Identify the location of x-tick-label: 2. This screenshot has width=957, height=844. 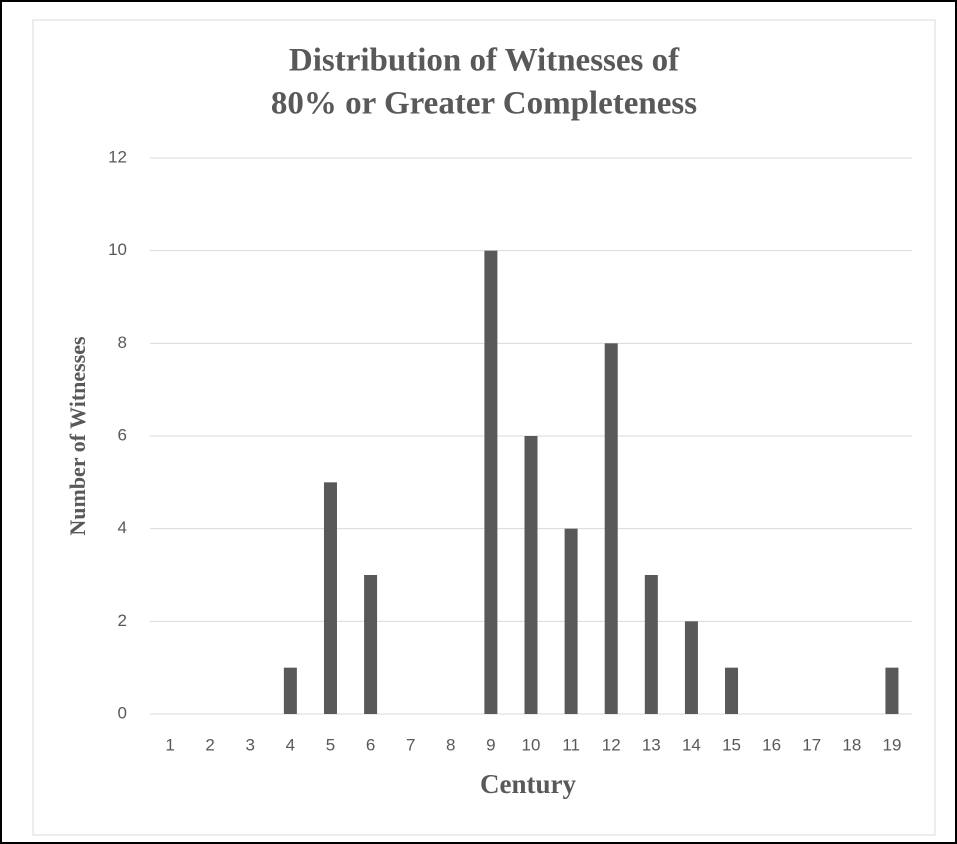
(209, 744).